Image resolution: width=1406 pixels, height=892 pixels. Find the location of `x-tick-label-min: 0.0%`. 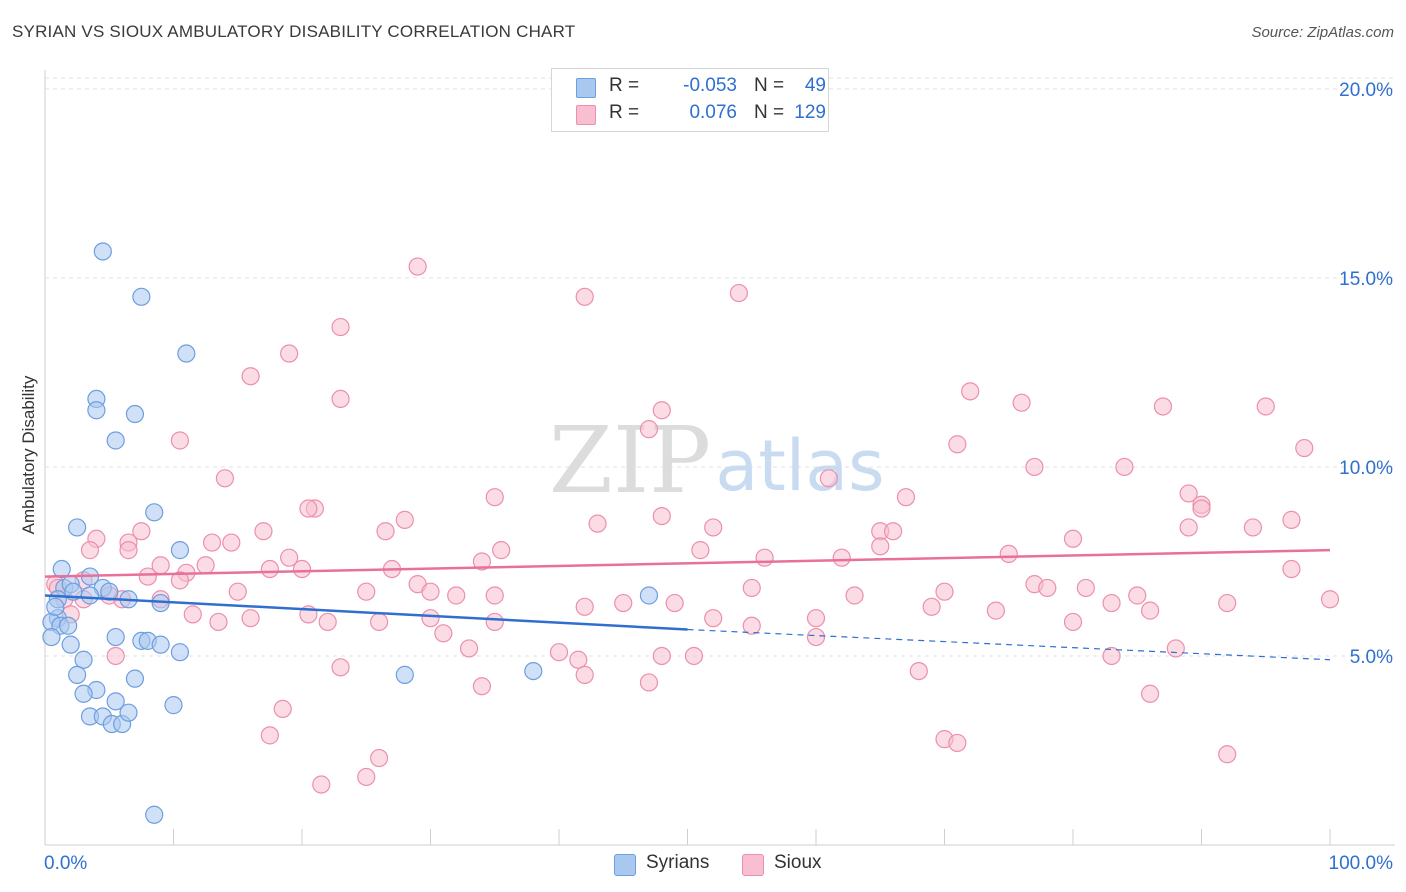

x-tick-label-min: 0.0% is located at coordinates (65, 863).